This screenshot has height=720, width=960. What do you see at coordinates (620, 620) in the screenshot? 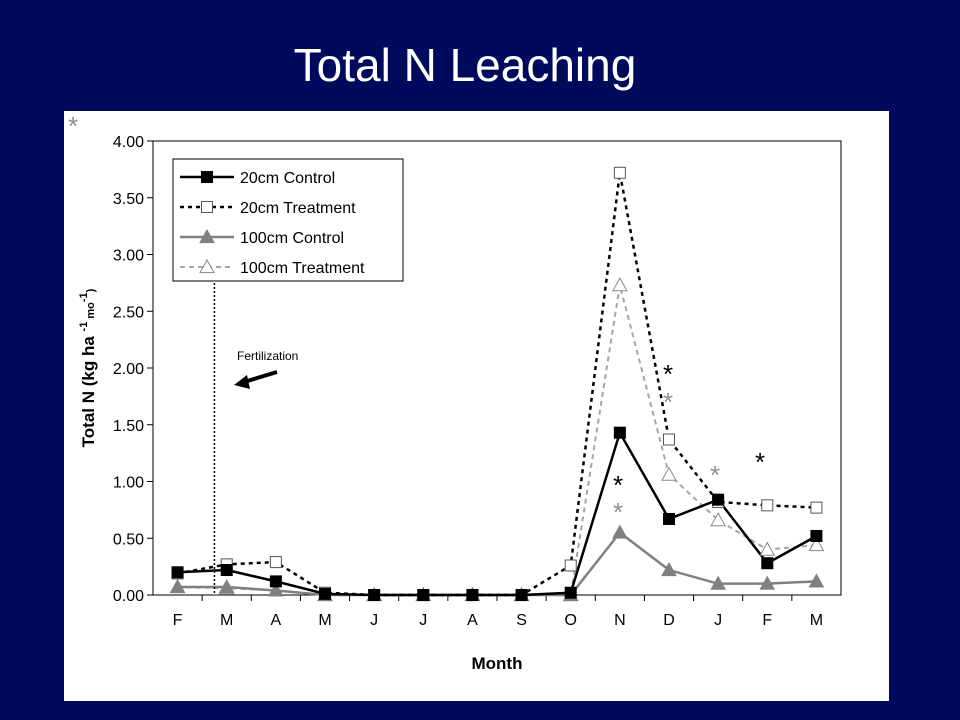
I see `x-tick-label: N` at bounding box center [620, 620].